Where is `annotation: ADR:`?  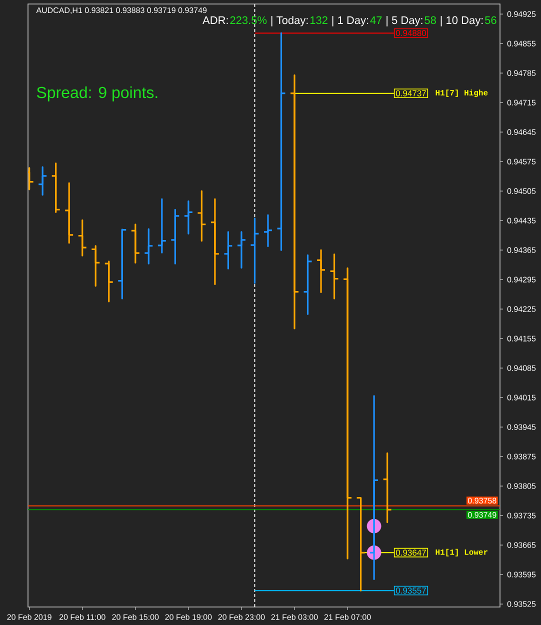 annotation: ADR: is located at coordinates (215, 20).